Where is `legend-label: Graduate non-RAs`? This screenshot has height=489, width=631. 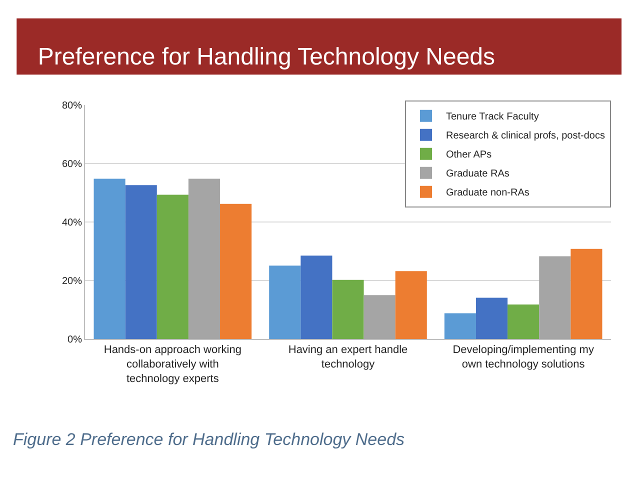
legend-label: Graduate non-RAs is located at coordinates (488, 193).